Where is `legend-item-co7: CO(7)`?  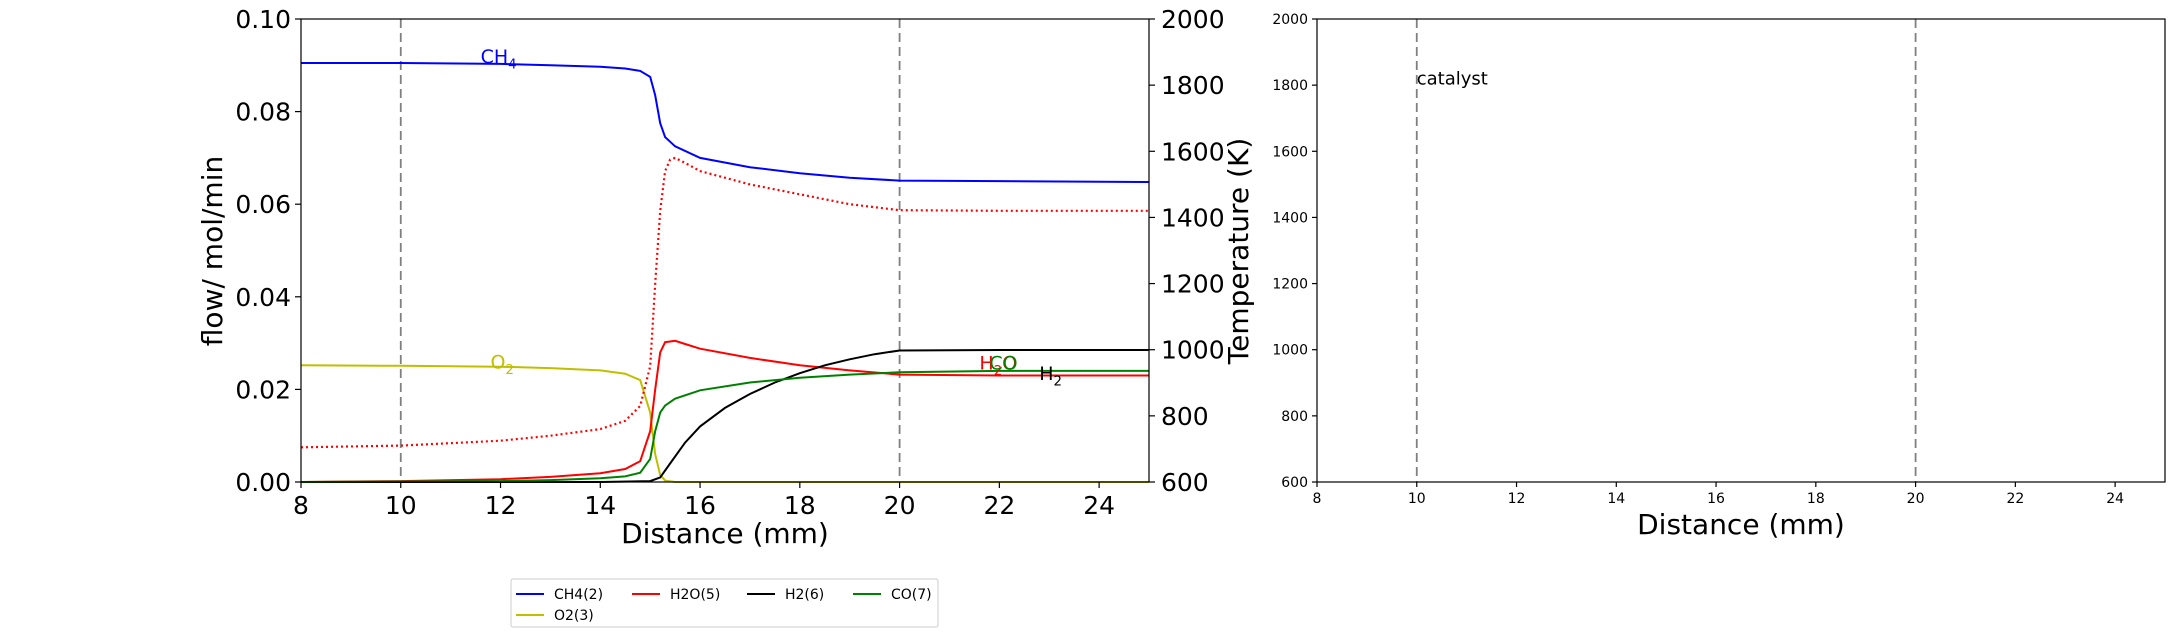
legend-item-co7: CO(7) is located at coordinates (892, 595).